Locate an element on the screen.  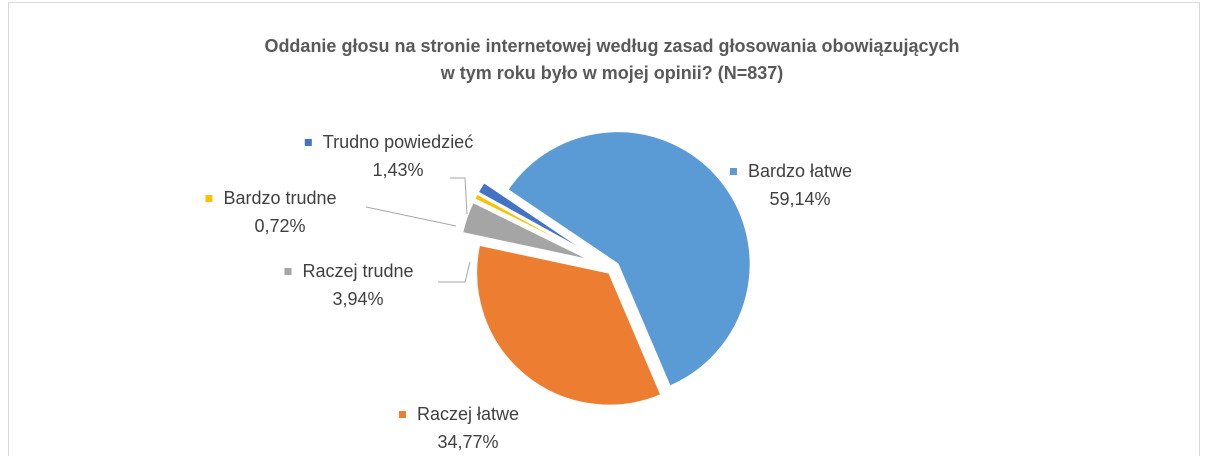
slice-value: 59,14% is located at coordinates (799, 199).